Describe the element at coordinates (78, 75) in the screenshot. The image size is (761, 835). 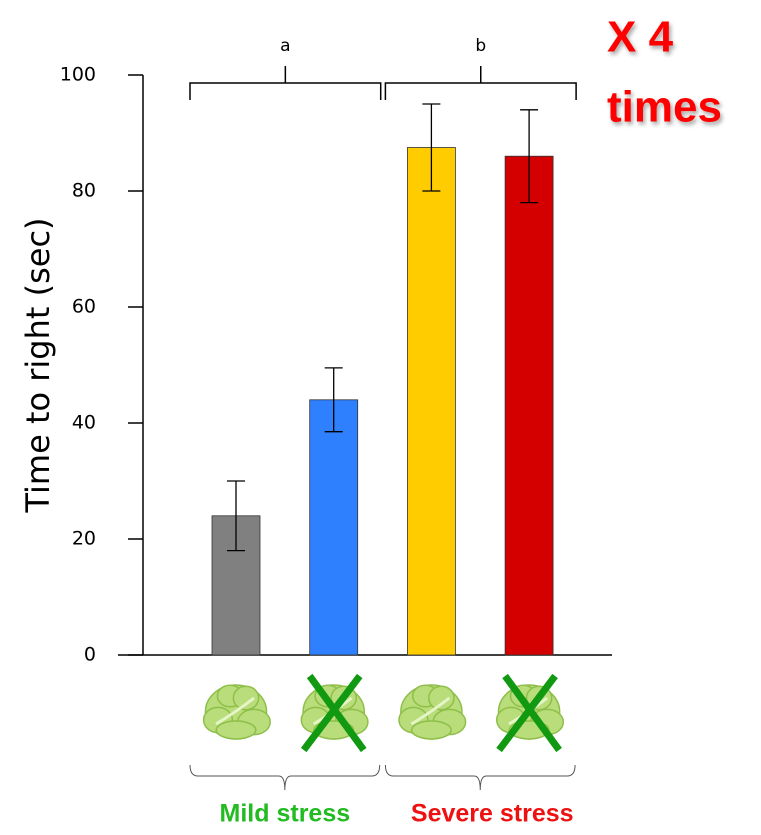
I see `y-tick-label: 100` at that location.